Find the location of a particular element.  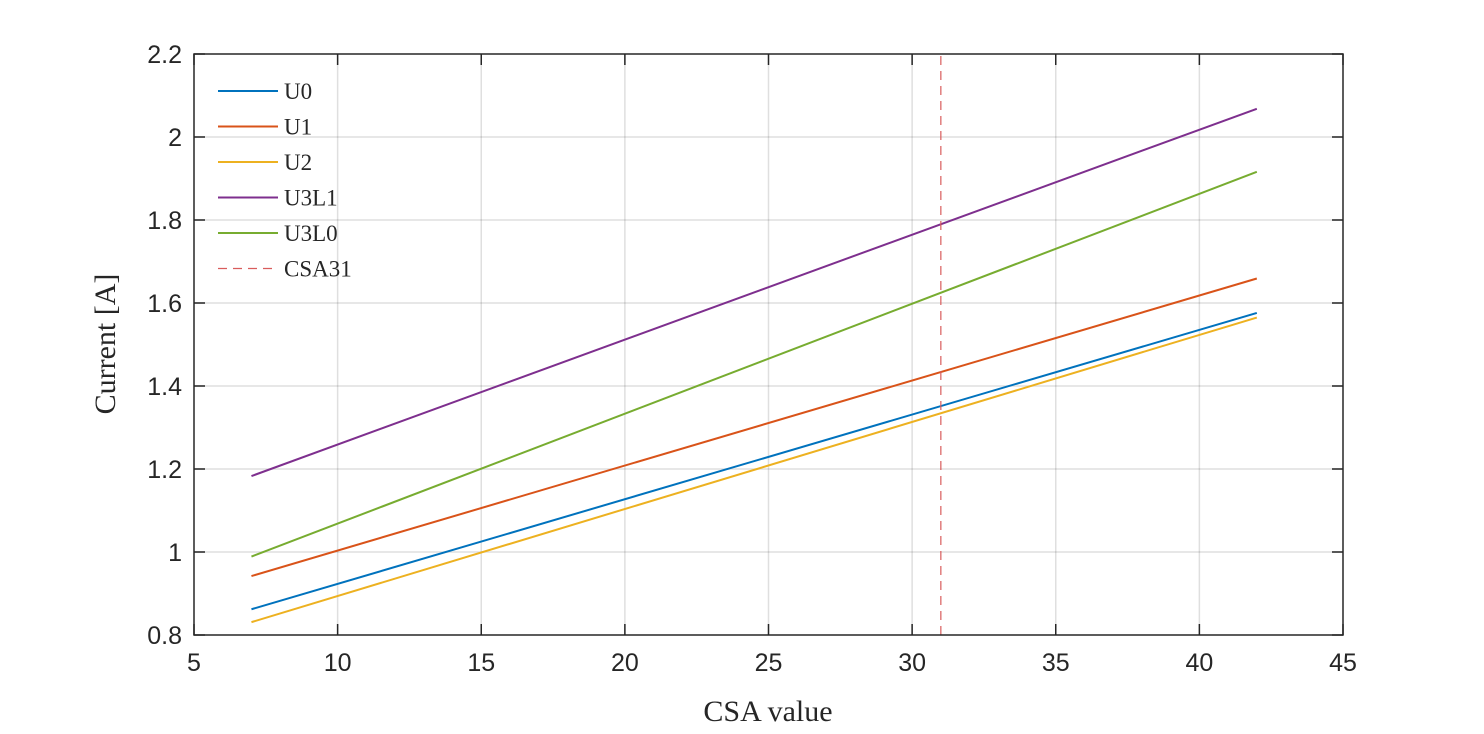

y-tick-label: 1 is located at coordinates (175, 553).